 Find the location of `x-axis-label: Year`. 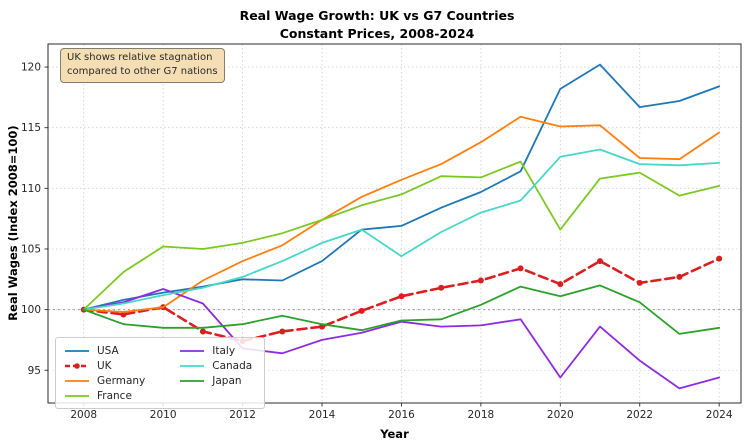

x-axis-label: Year is located at coordinates (394, 434).